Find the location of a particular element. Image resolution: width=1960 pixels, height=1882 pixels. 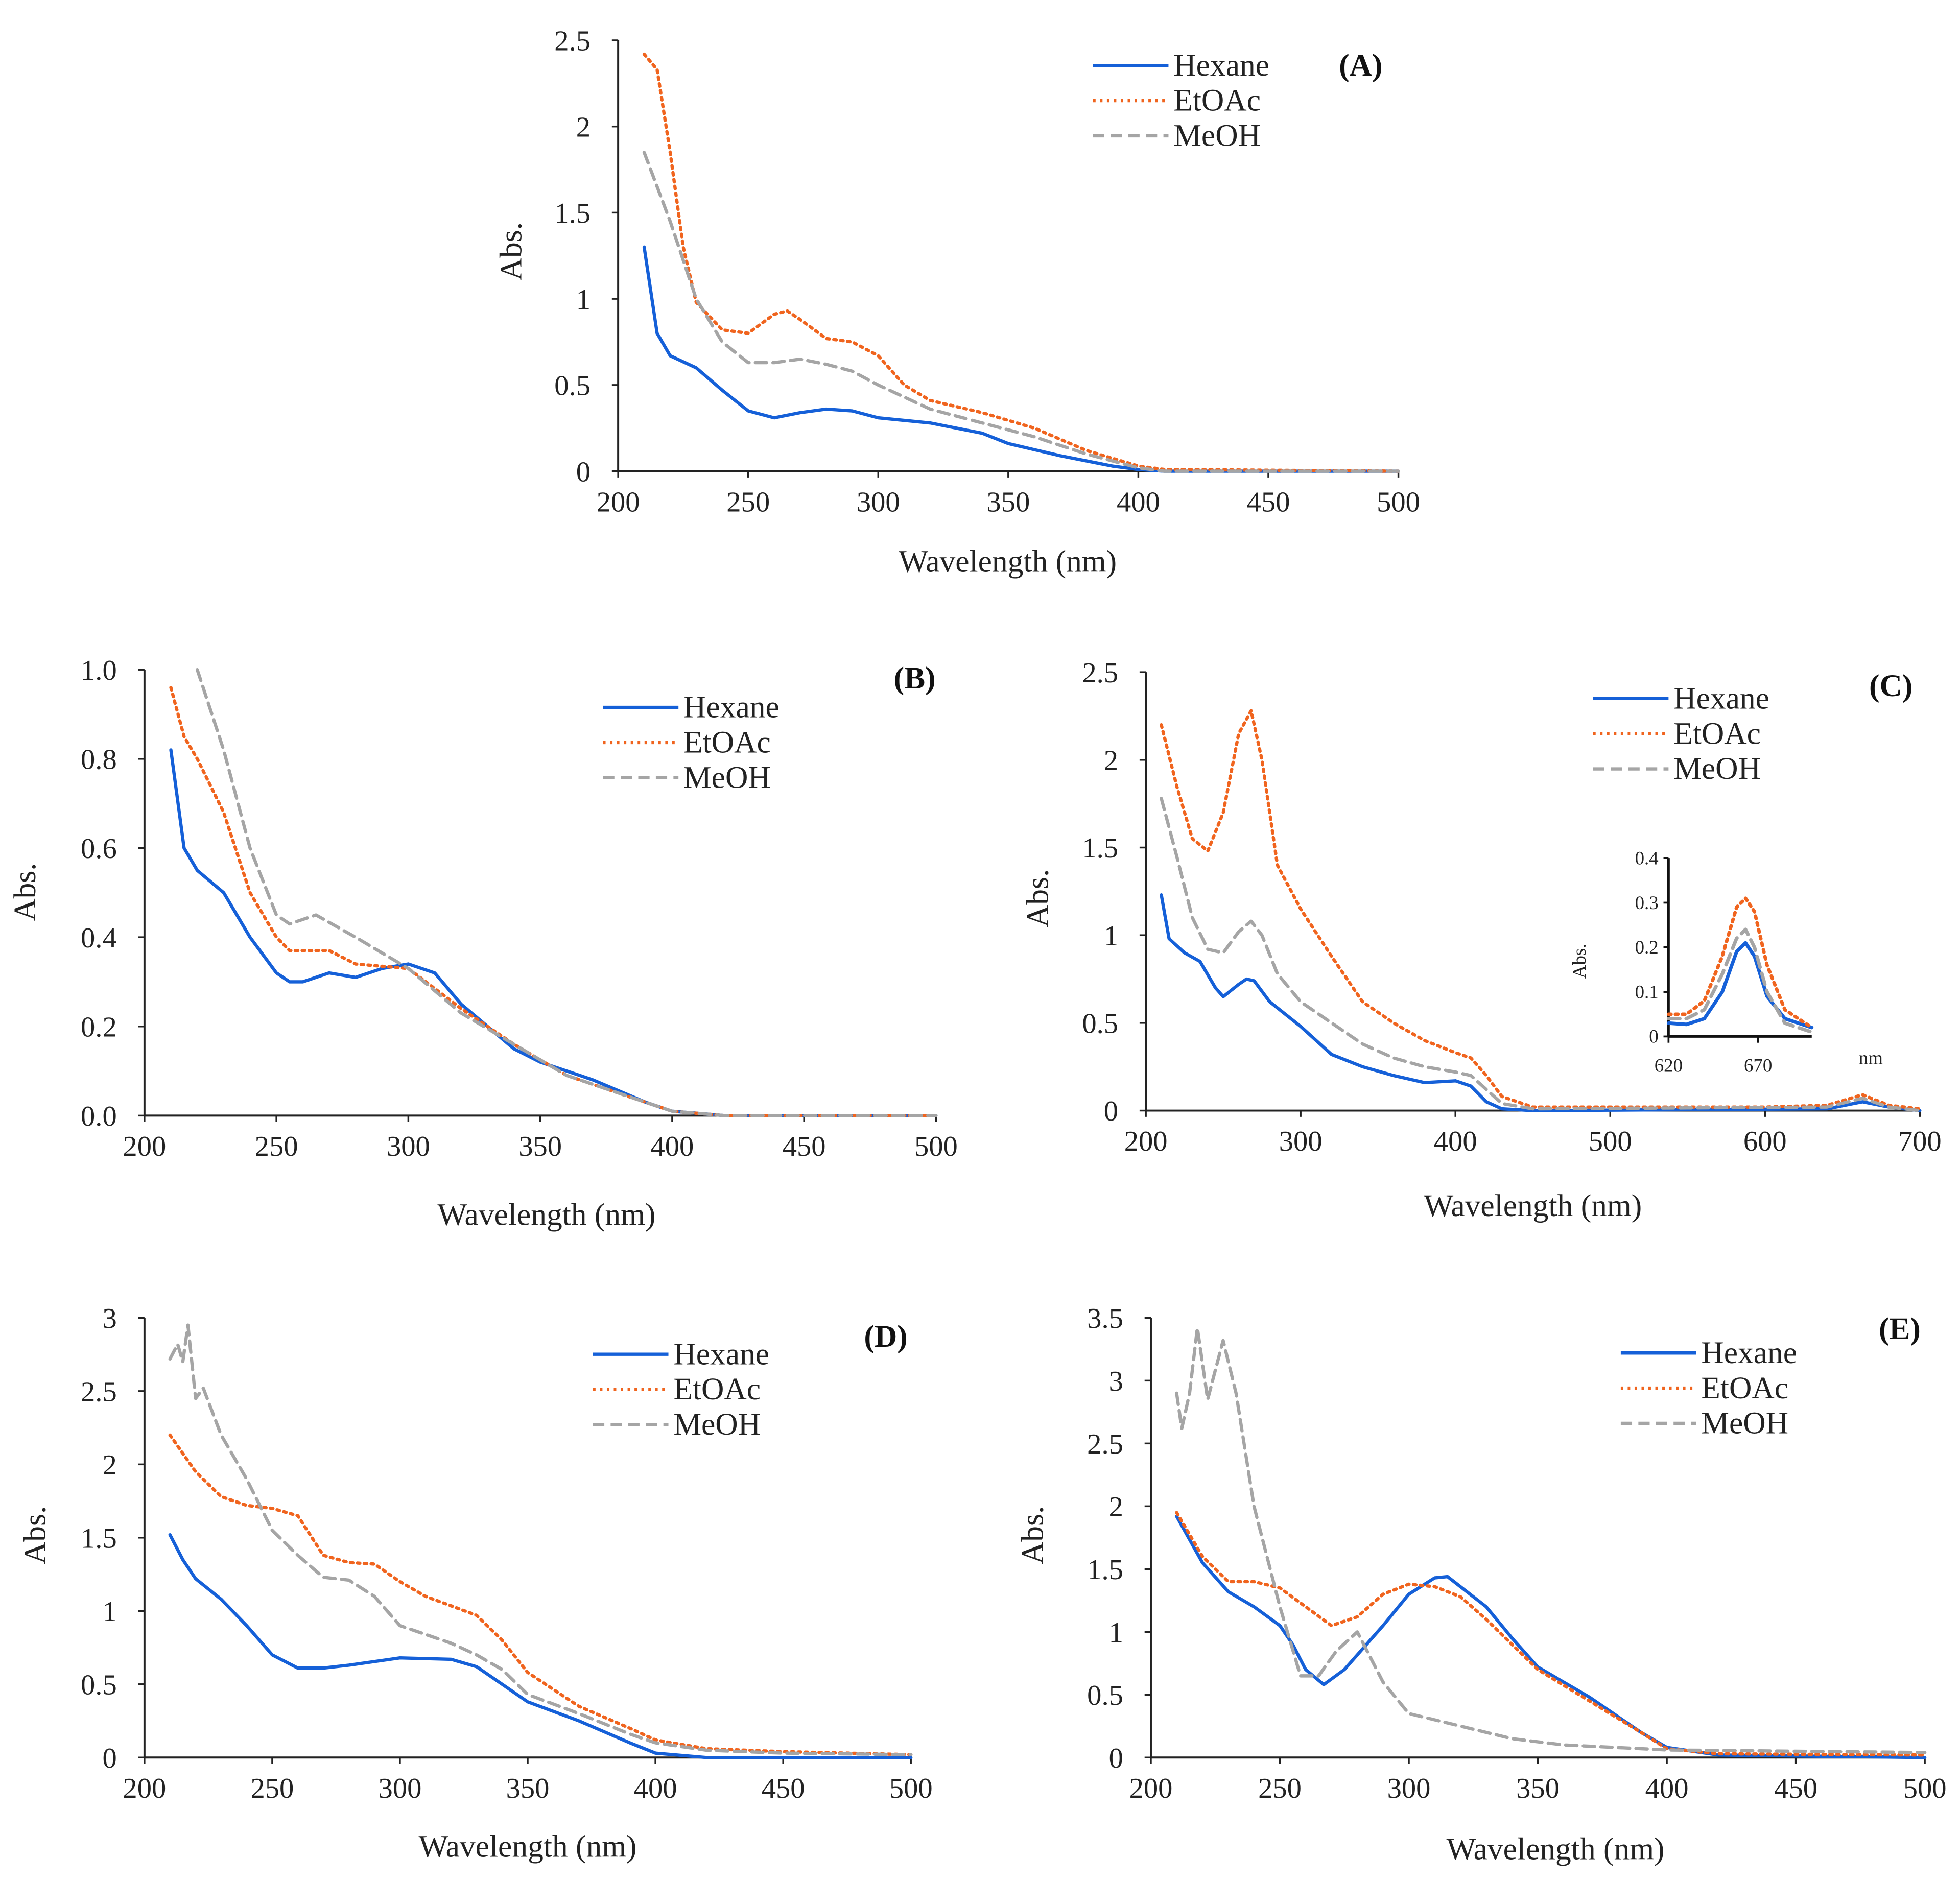

inset-y-tick-label: 0.3 is located at coordinates (1647, 902).